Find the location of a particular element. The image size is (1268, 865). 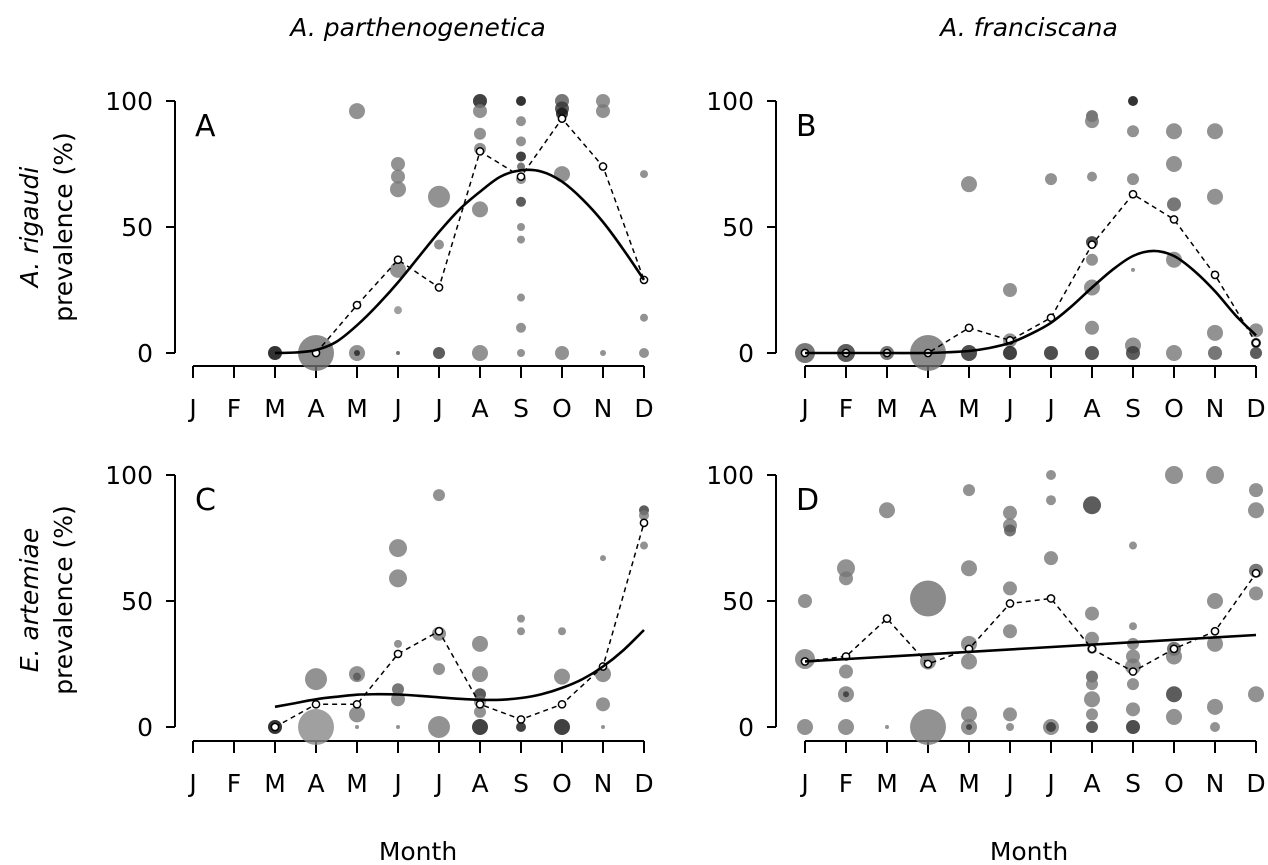

x-tick-label: F is located at coordinates (846, 783).